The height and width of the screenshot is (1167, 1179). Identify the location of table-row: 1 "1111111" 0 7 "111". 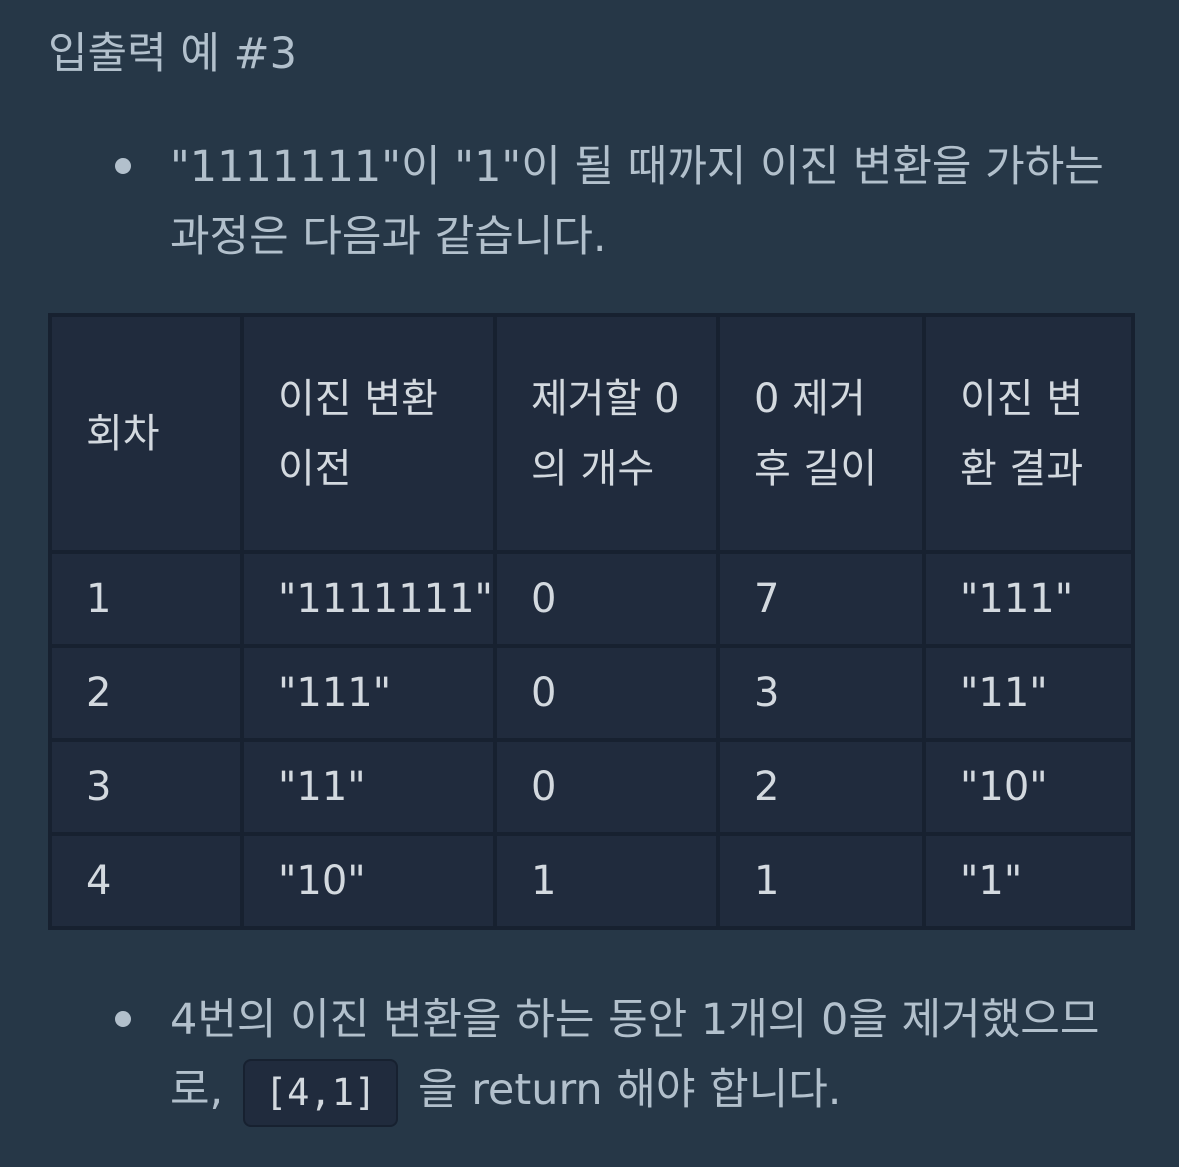
(591, 599).